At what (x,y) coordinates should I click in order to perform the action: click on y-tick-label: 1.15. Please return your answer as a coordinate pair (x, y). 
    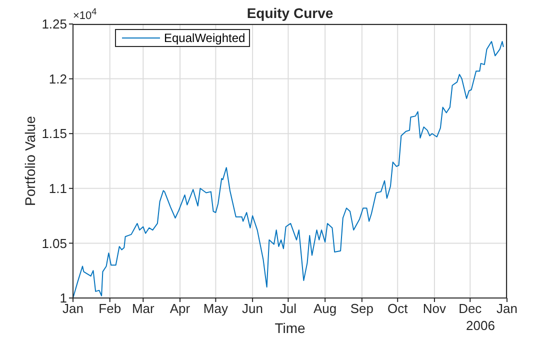
    Looking at the image, I should click on (54, 134).